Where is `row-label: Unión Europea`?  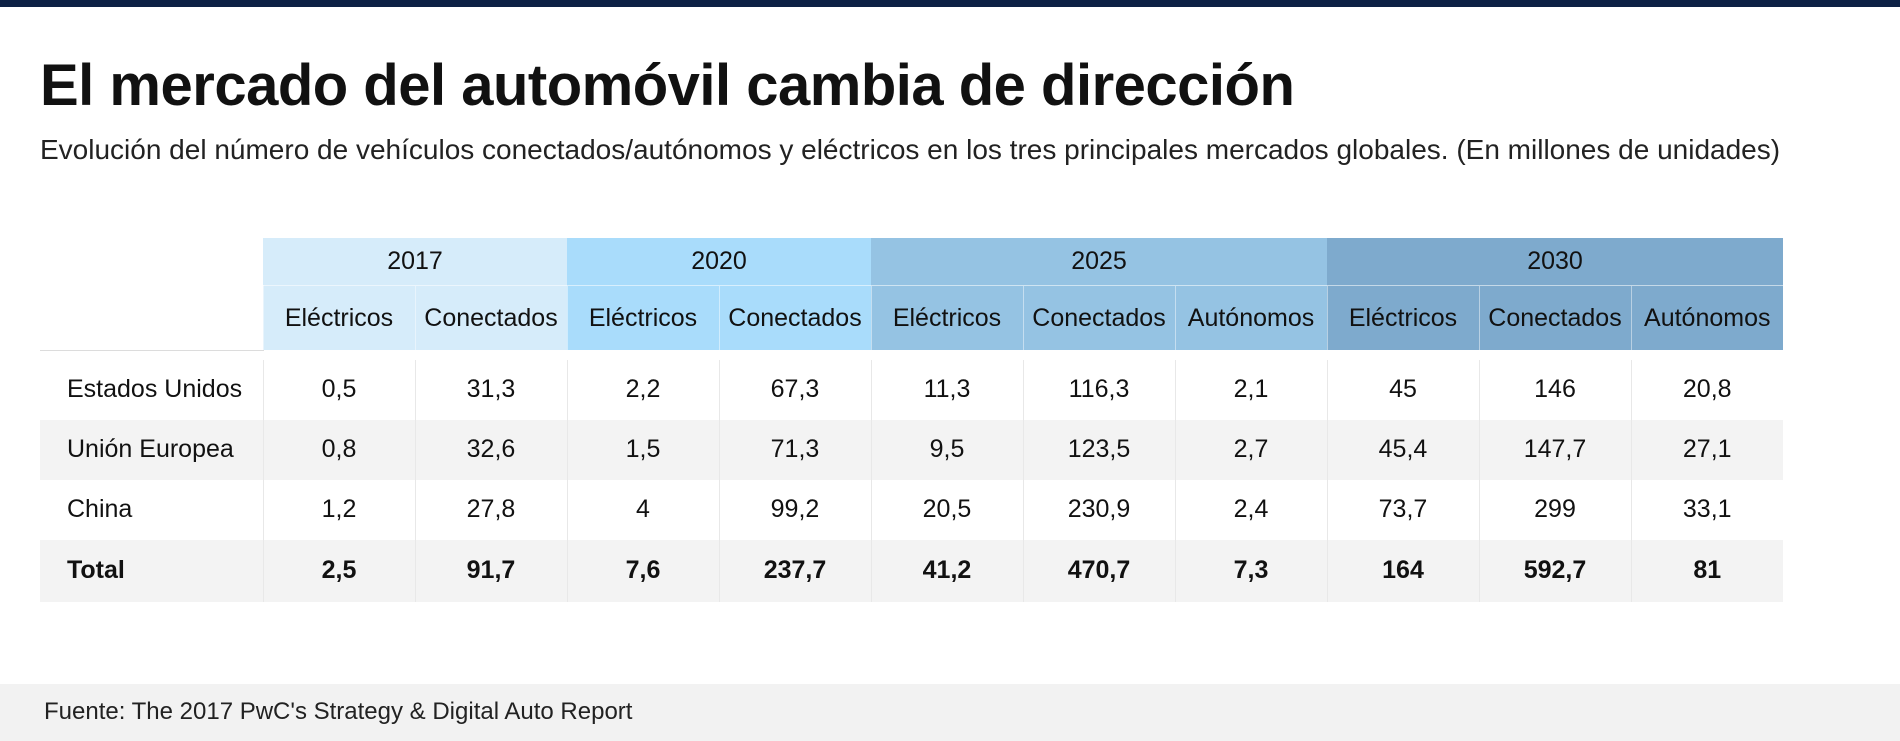
row-label: Unión Europea is located at coordinates (151, 449).